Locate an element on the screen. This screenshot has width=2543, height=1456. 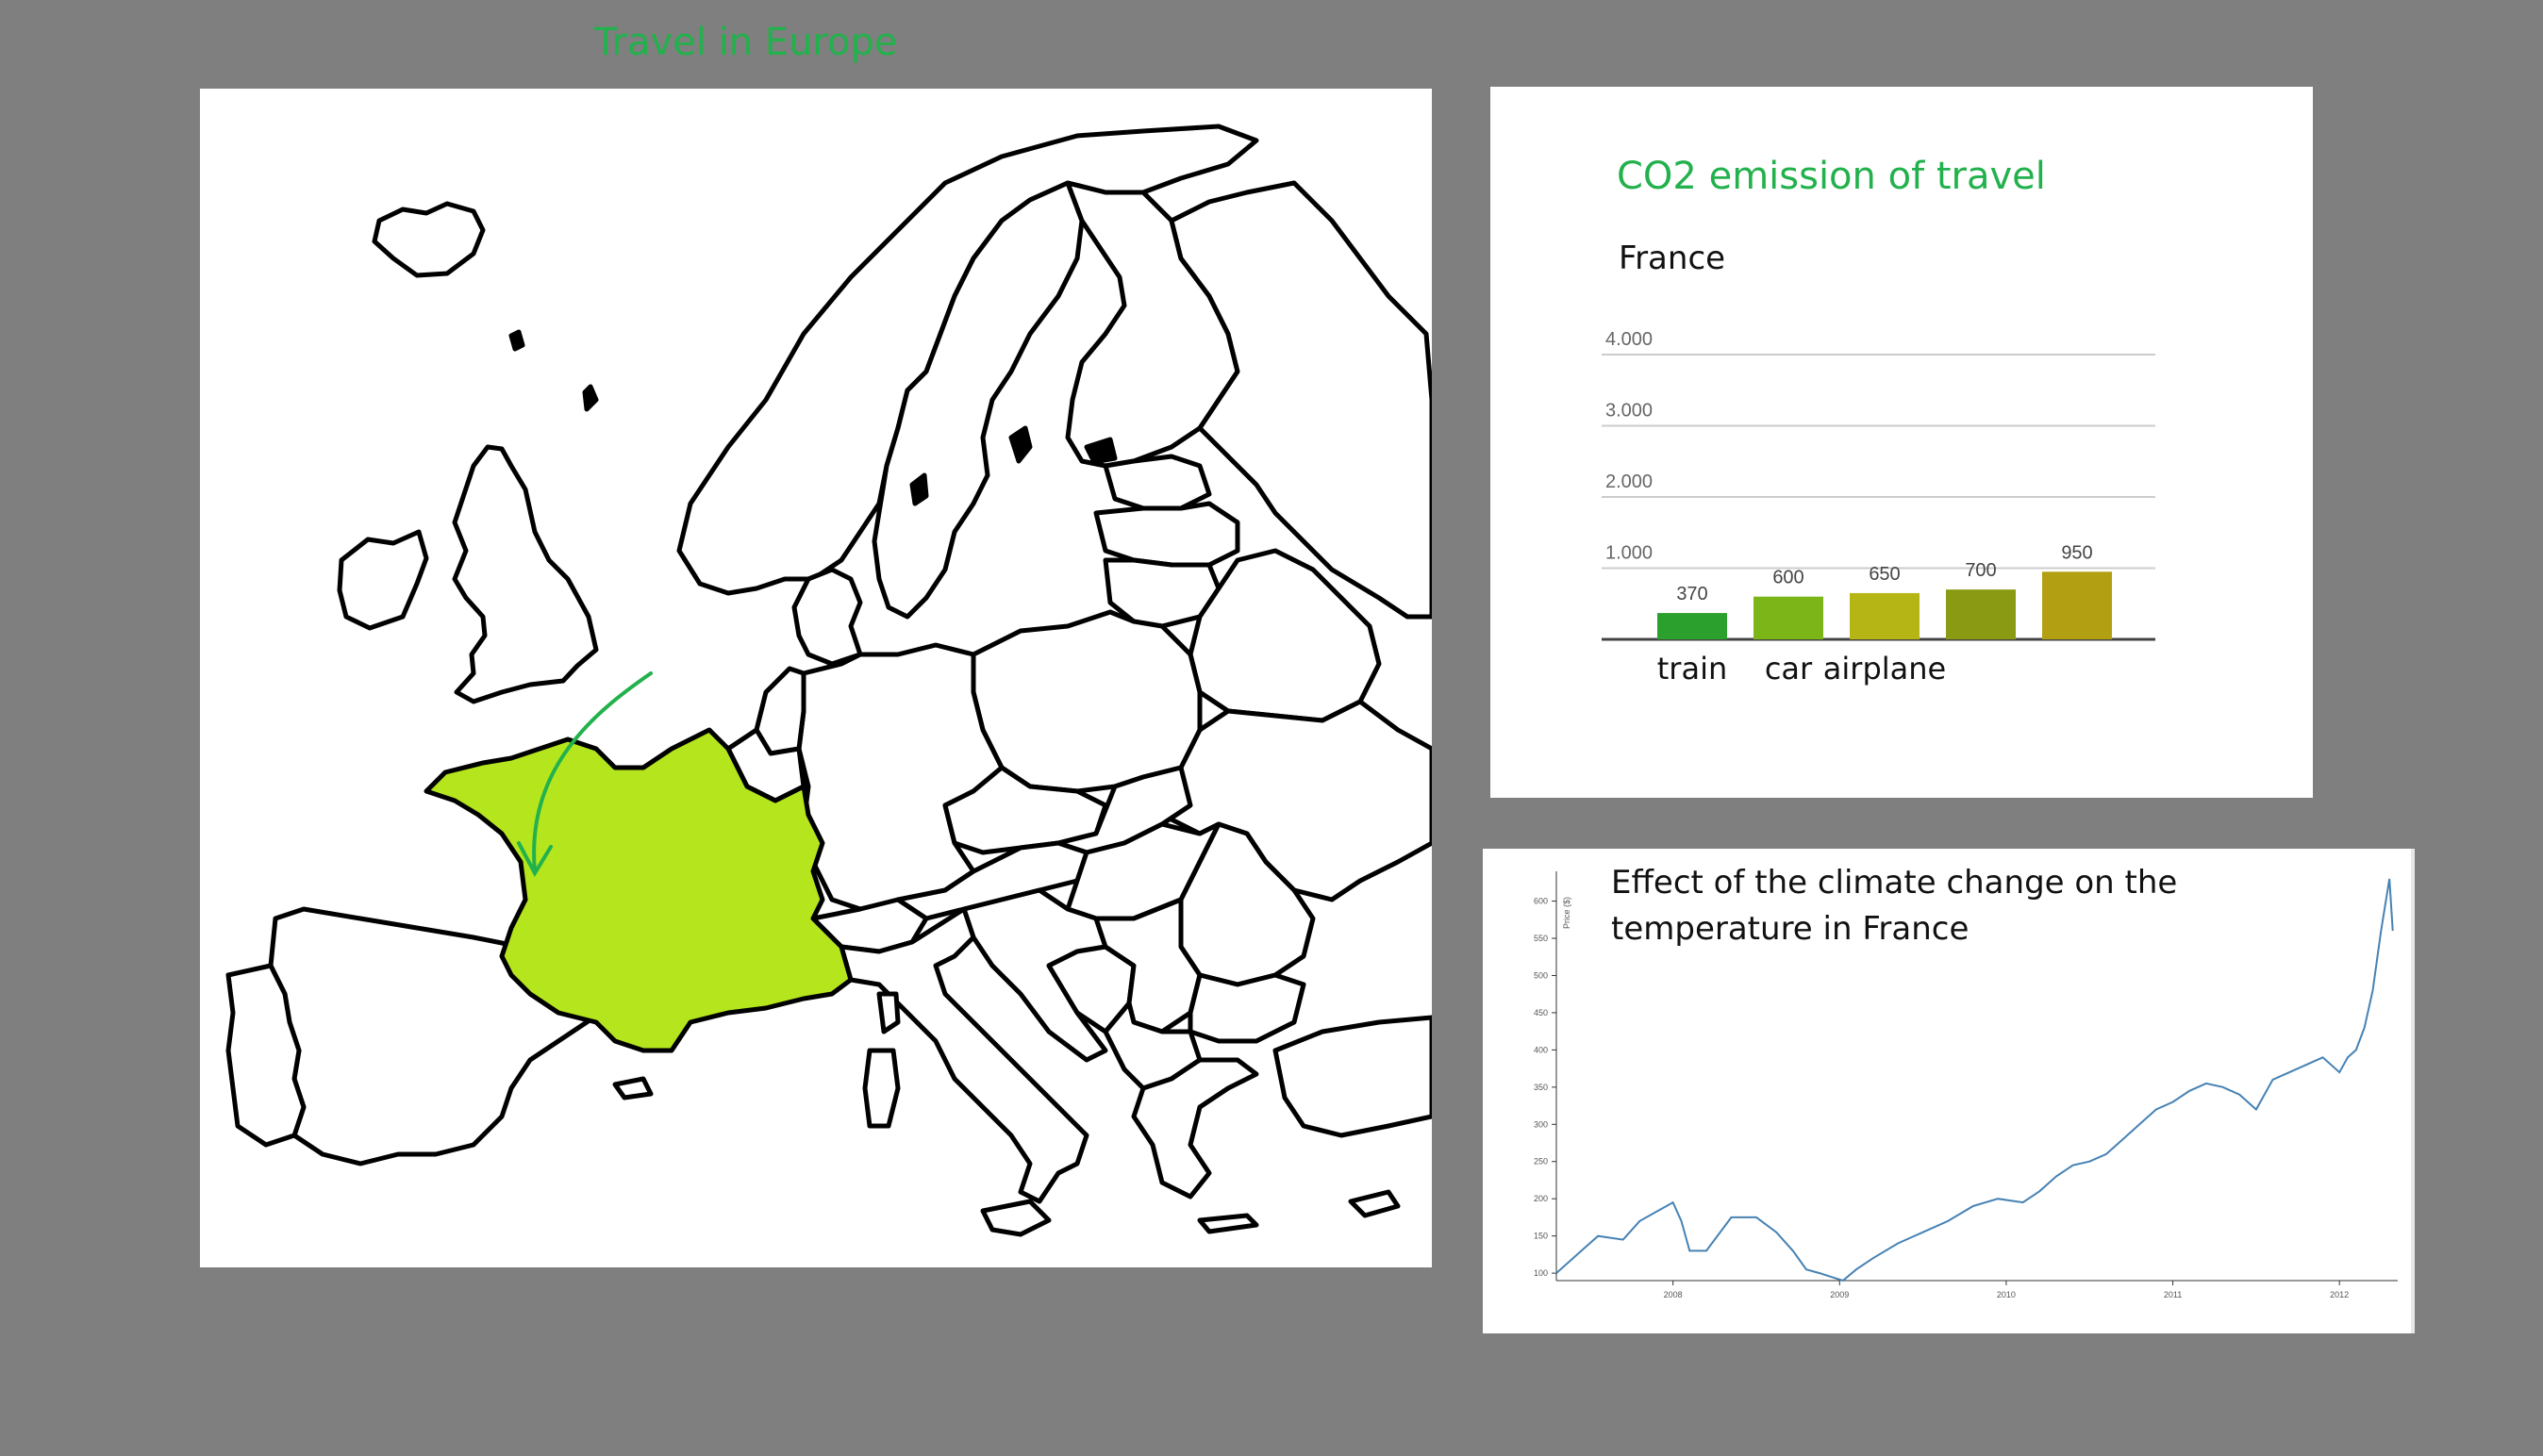
climate-y-tick-label: 500 is located at coordinates (1541, 975).